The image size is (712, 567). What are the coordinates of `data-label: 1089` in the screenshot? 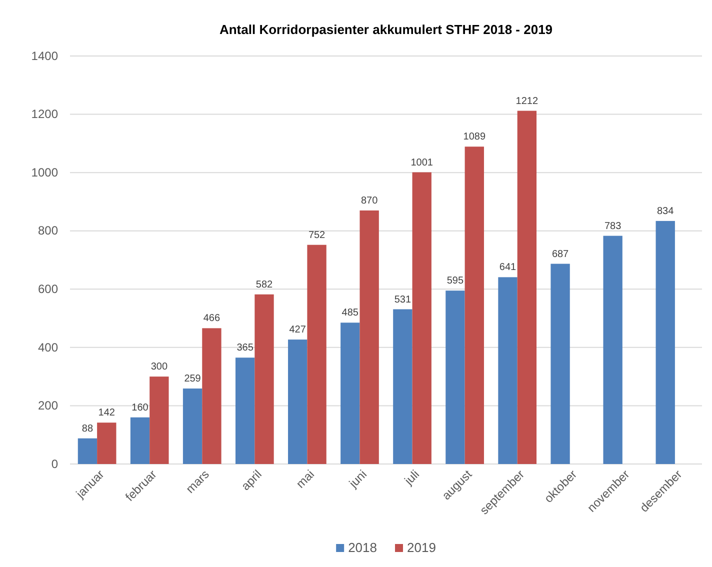 It's located at (474, 137).